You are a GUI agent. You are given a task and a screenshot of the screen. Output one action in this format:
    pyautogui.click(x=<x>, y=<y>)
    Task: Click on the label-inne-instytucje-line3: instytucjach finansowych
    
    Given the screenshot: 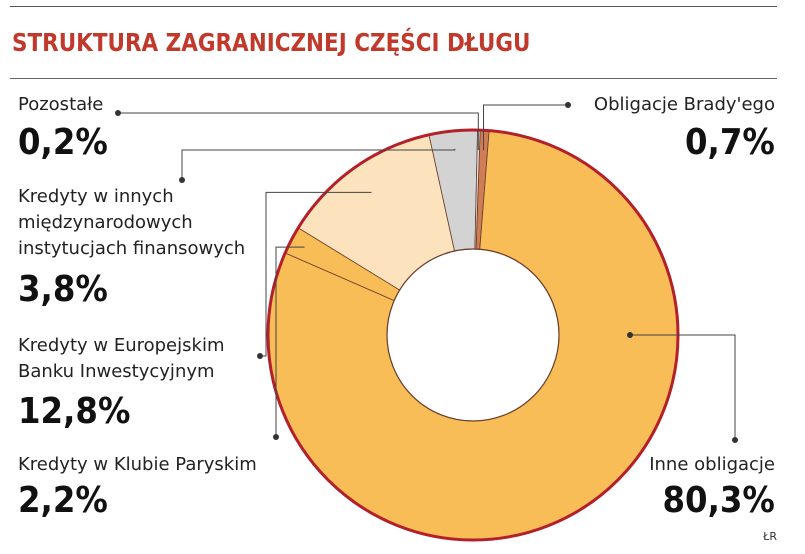 What is the action you would take?
    pyautogui.click(x=132, y=248)
    